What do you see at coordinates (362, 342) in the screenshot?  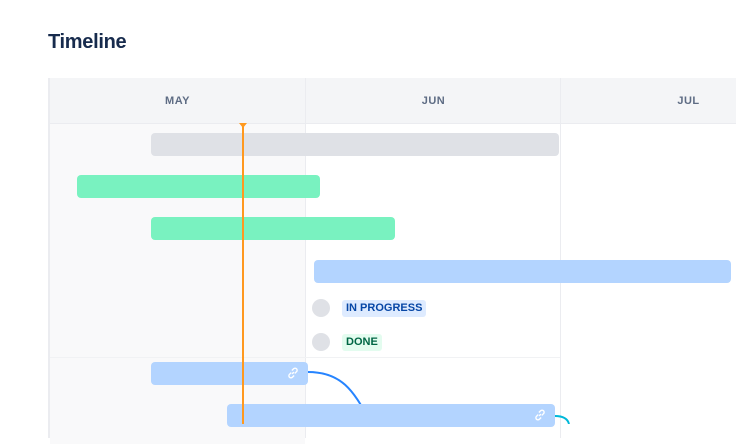 I see `status-badge-done: DONE` at bounding box center [362, 342].